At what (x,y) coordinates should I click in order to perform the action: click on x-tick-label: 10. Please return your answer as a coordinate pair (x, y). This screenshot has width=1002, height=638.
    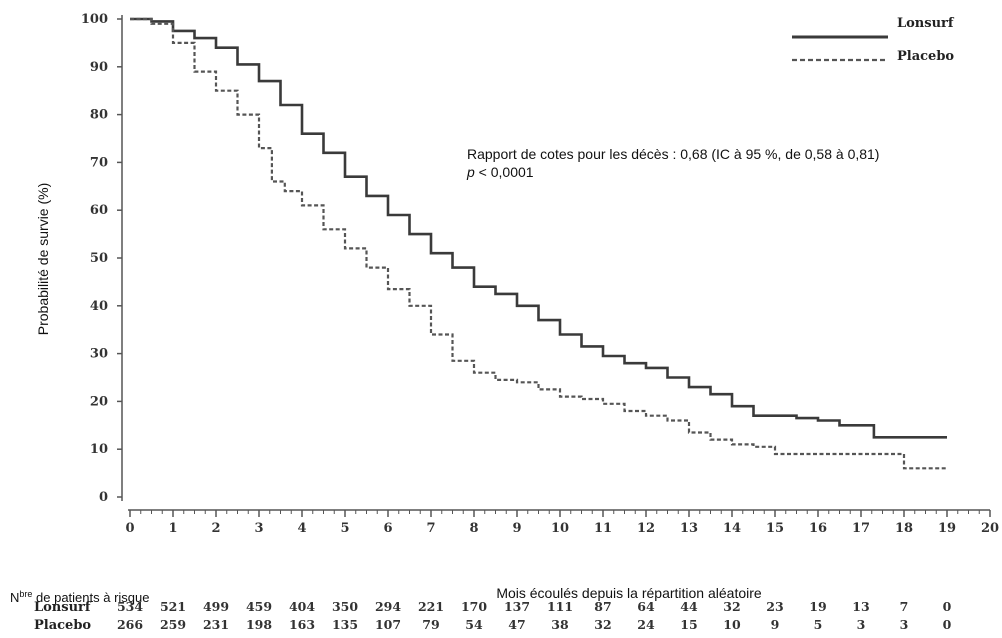
    Looking at the image, I should click on (560, 528).